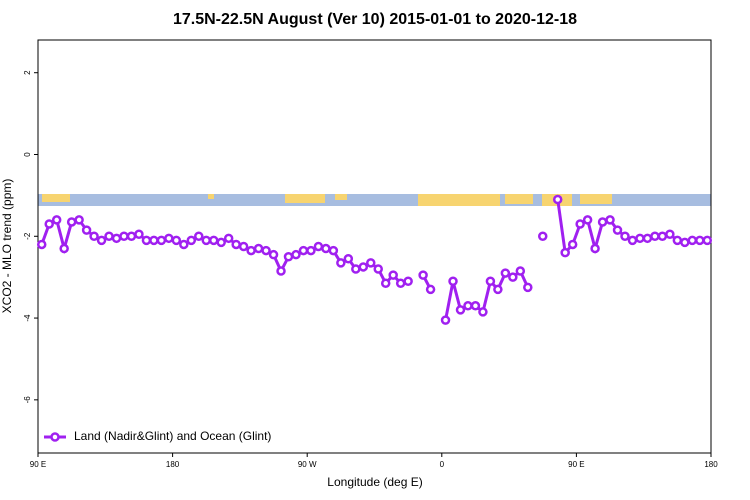 This screenshot has height=500, width=750. Describe the element at coordinates (442, 464) in the screenshot. I see `x-tick-label: 0` at that location.